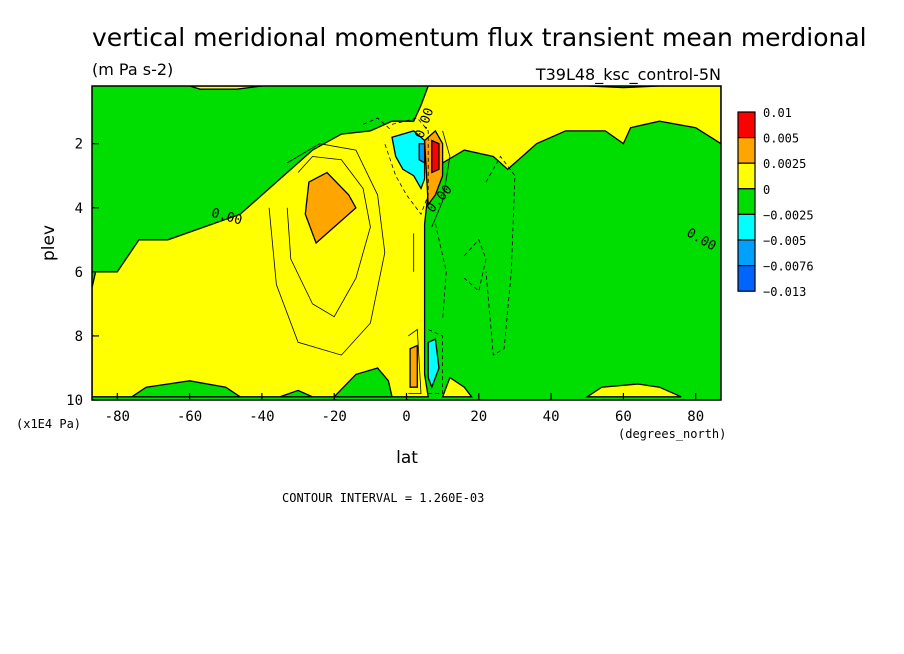 Image resolution: width=904 pixels, height=654 pixels. I want to click on y-tick-label: 8, so click(79, 337).